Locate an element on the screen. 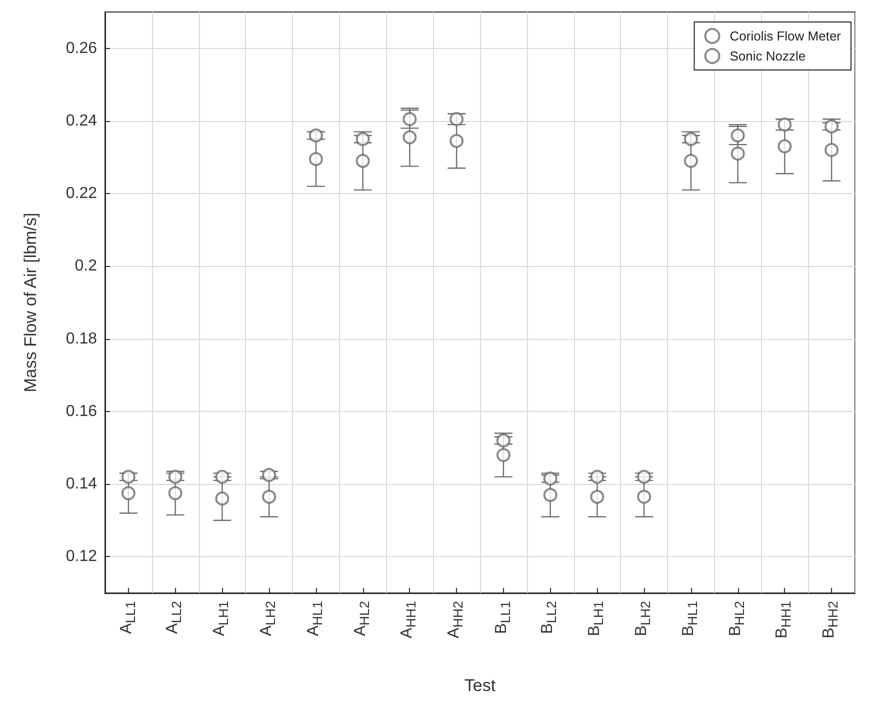 This screenshot has height=707, width=875. y-tick-label: 0.26 is located at coordinates (82, 48).